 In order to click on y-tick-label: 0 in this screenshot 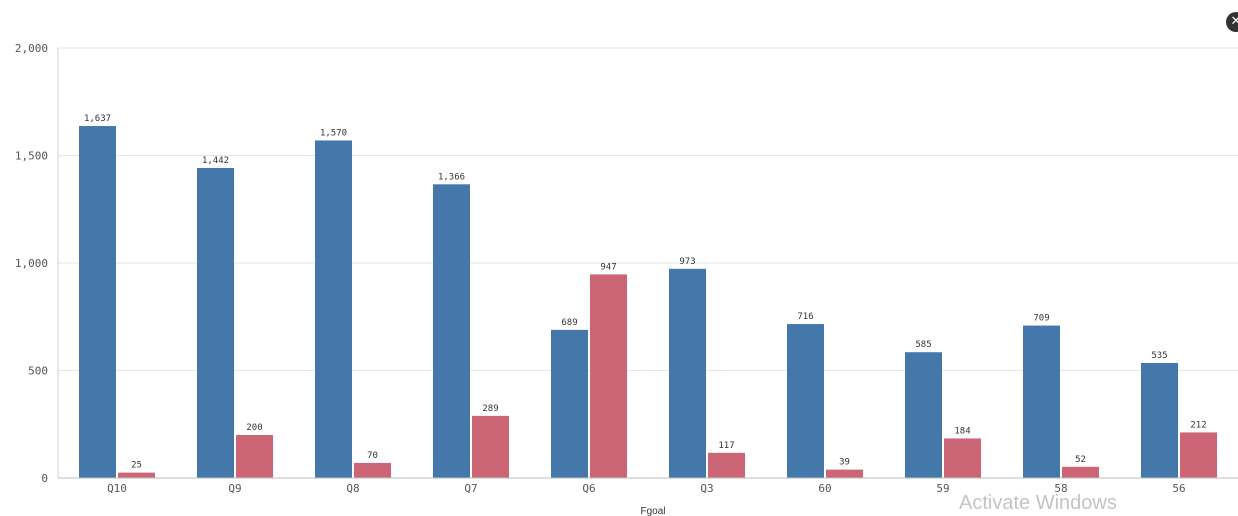, I will do `click(44, 478)`.